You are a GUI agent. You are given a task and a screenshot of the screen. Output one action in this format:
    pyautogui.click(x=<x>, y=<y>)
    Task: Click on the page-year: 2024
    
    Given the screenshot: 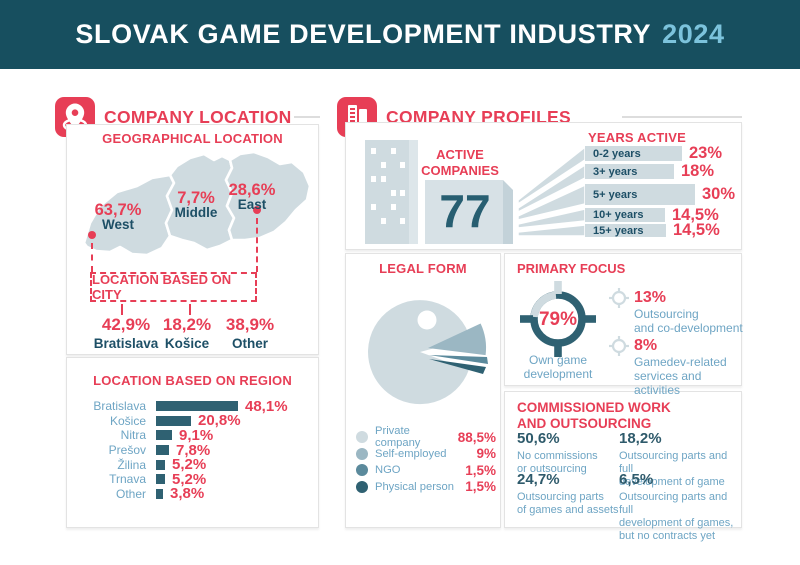 What is the action you would take?
    pyautogui.click(x=693, y=34)
    